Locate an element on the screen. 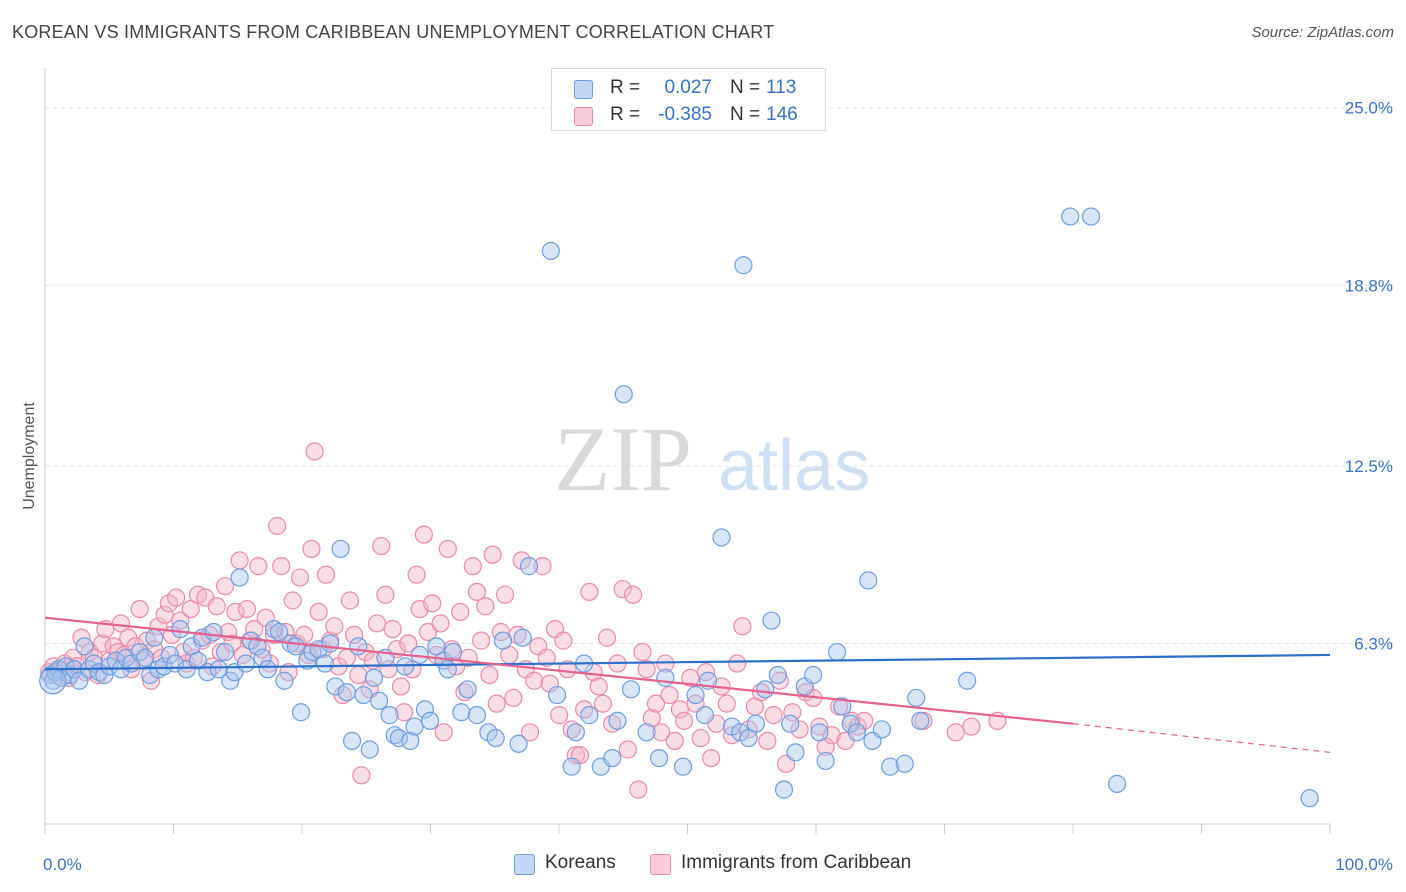 This screenshot has width=1406, height=892. x-tick-label: 0.0% is located at coordinates (62, 864).